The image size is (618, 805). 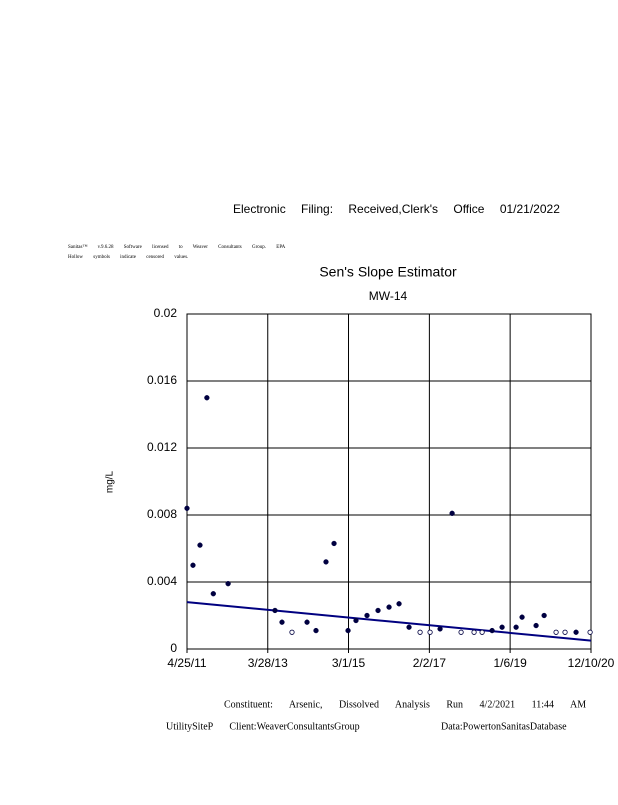 What do you see at coordinates (388, 272) in the screenshot?
I see `chart-title: Sen's Slope Estimator` at bounding box center [388, 272].